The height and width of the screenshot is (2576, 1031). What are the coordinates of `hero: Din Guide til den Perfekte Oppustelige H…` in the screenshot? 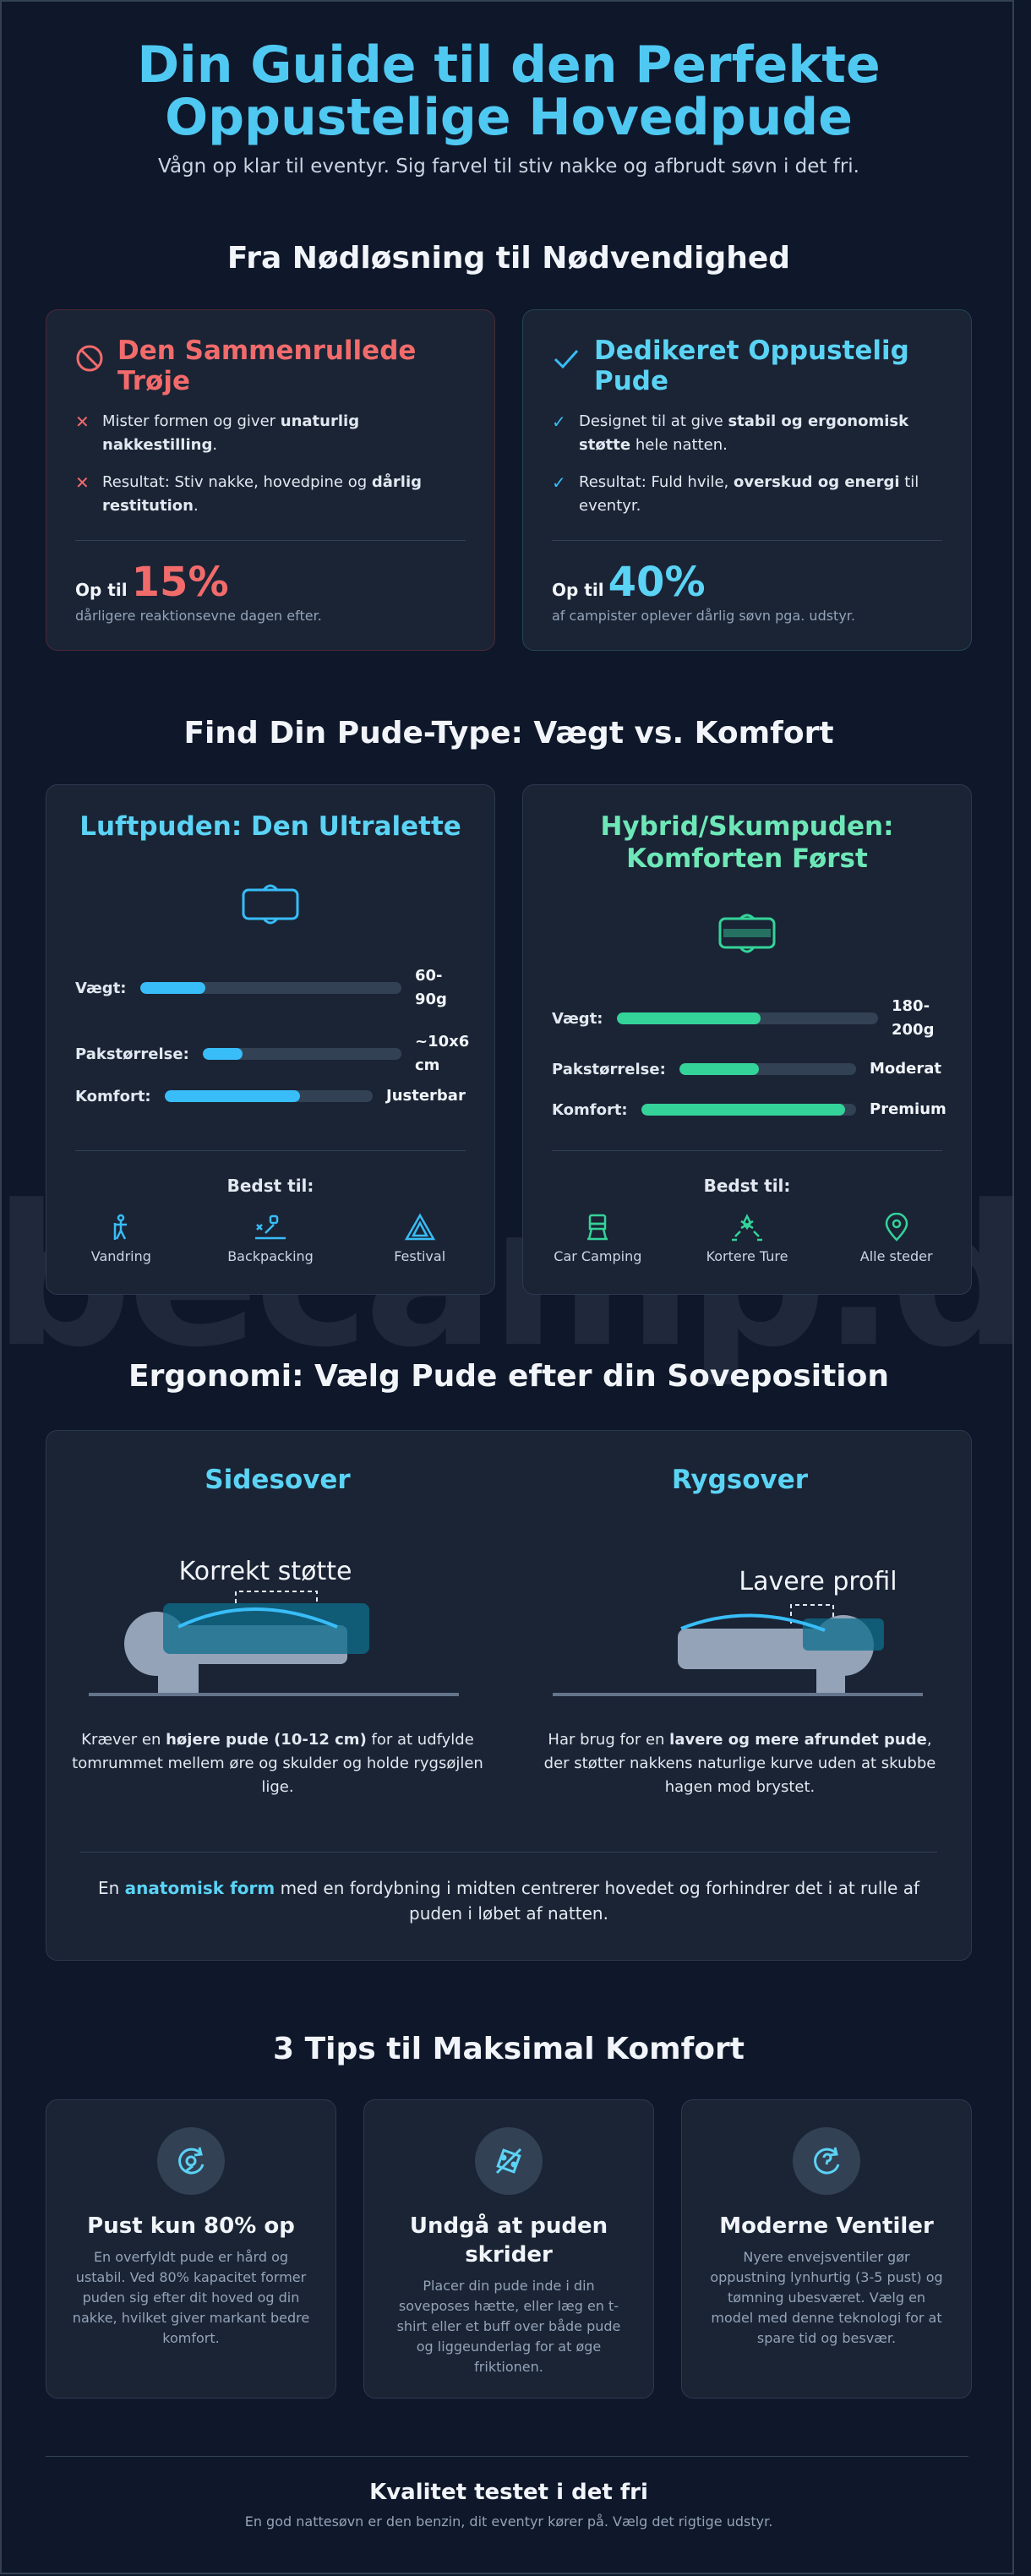 It's located at (507, 106).